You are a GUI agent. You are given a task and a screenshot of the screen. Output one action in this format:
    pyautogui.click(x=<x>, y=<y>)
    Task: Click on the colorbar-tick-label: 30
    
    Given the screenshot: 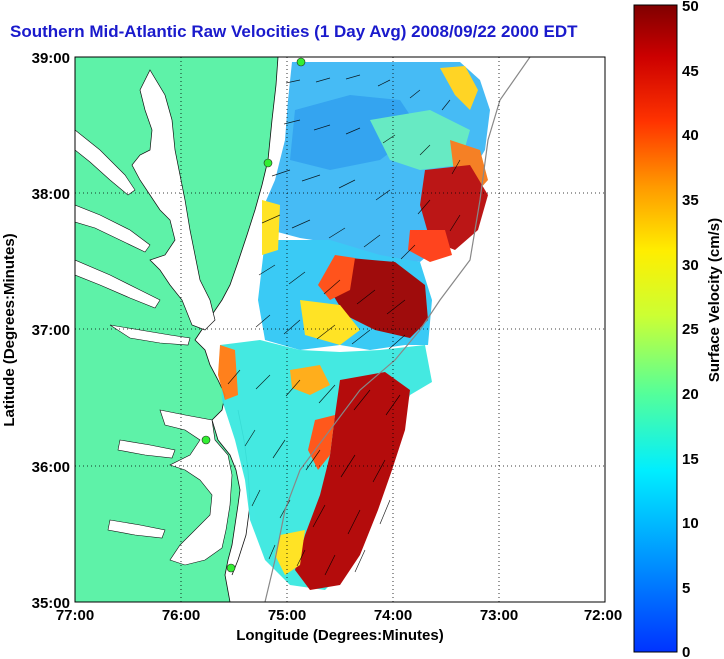 What is the action you would take?
    pyautogui.click(x=690, y=265)
    